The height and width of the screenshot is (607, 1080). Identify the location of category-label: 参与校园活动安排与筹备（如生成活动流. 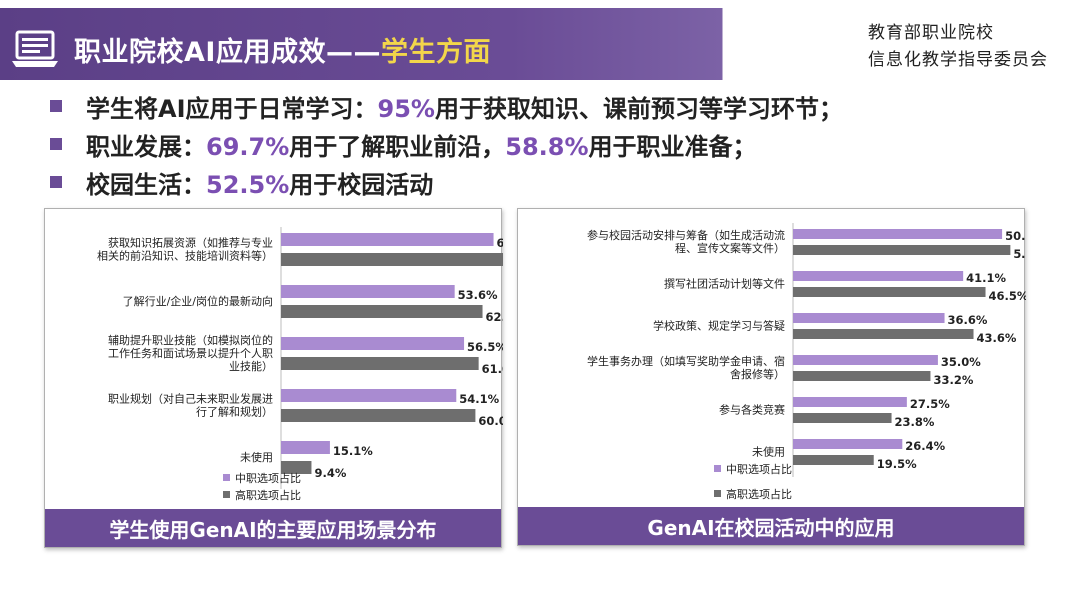
(686, 235).